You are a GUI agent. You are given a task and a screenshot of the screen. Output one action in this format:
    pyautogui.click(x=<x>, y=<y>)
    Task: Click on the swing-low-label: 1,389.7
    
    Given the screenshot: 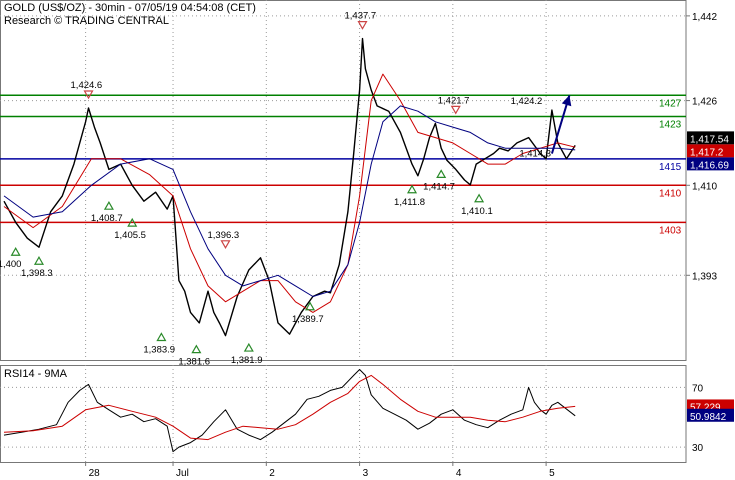 What is the action you would take?
    pyautogui.click(x=308, y=319)
    